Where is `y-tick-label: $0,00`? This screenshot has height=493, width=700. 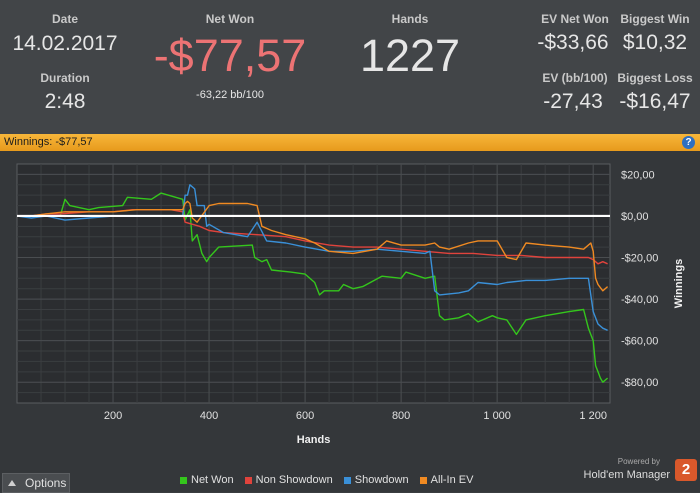
y-tick-label: $0,00 is located at coordinates (635, 217).